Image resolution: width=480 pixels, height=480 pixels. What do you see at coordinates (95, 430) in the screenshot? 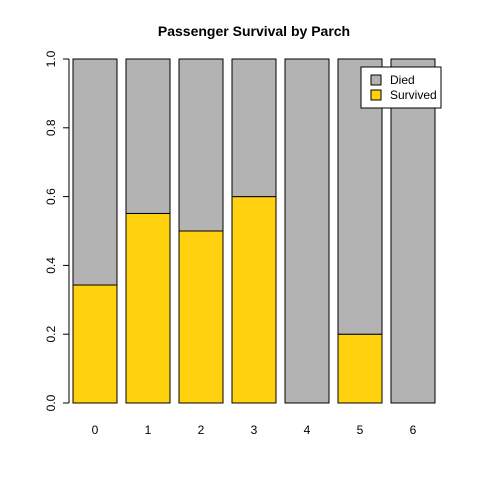
I see `x-tick-label: 0` at bounding box center [95, 430].